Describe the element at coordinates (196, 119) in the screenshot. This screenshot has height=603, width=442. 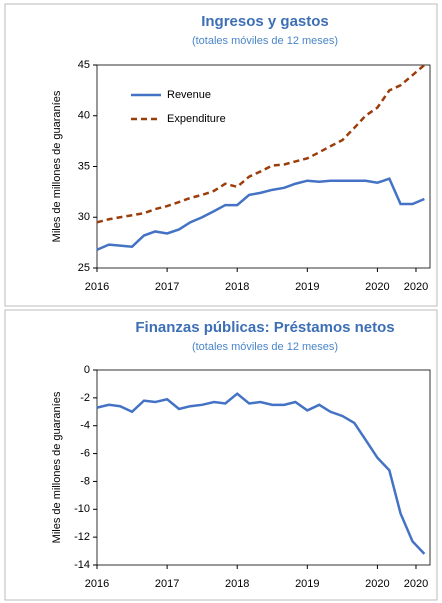
I see `legend-label: Expenditure` at that location.